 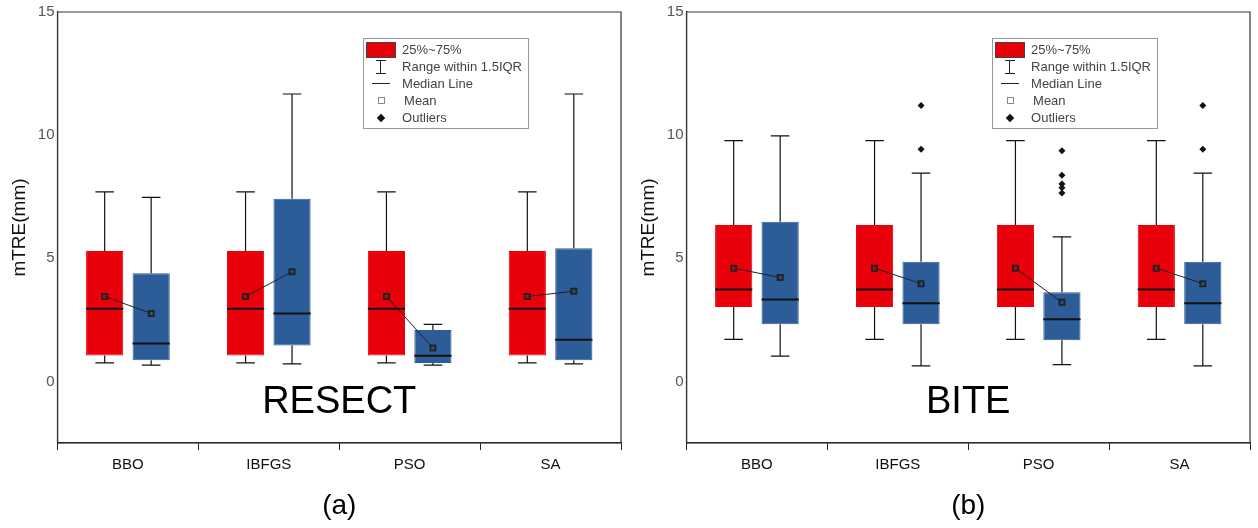 I want to click on text: (b), so click(x=968, y=504).